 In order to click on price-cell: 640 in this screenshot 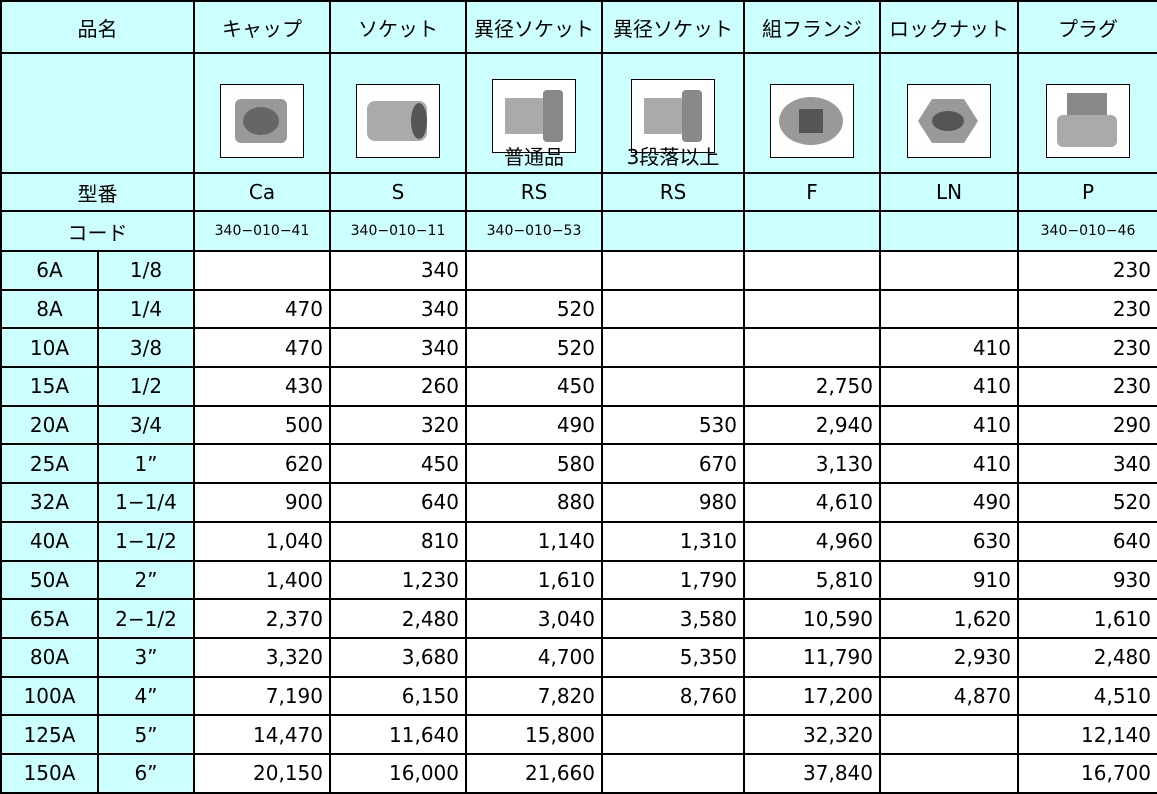, I will do `click(1087, 541)`.